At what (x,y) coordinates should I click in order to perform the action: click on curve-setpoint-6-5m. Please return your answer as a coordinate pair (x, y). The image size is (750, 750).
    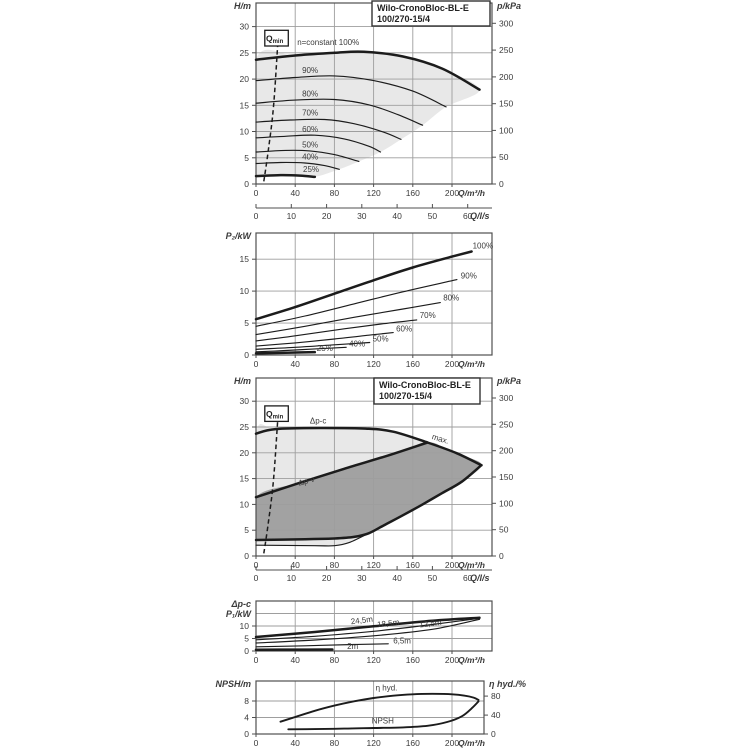
    Looking at the image, I should click on (322, 645).